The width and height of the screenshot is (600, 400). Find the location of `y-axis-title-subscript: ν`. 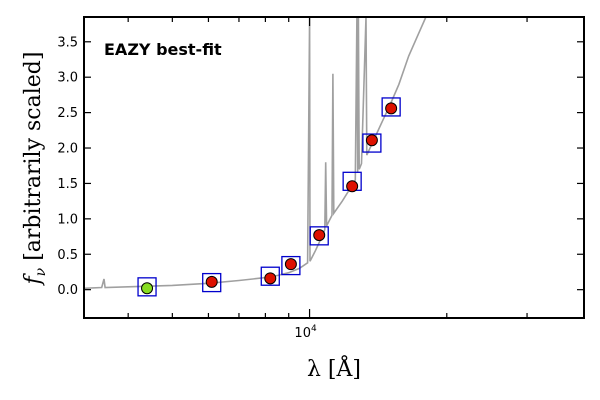

y-axis-title-subscript: ν is located at coordinates (41, 271).